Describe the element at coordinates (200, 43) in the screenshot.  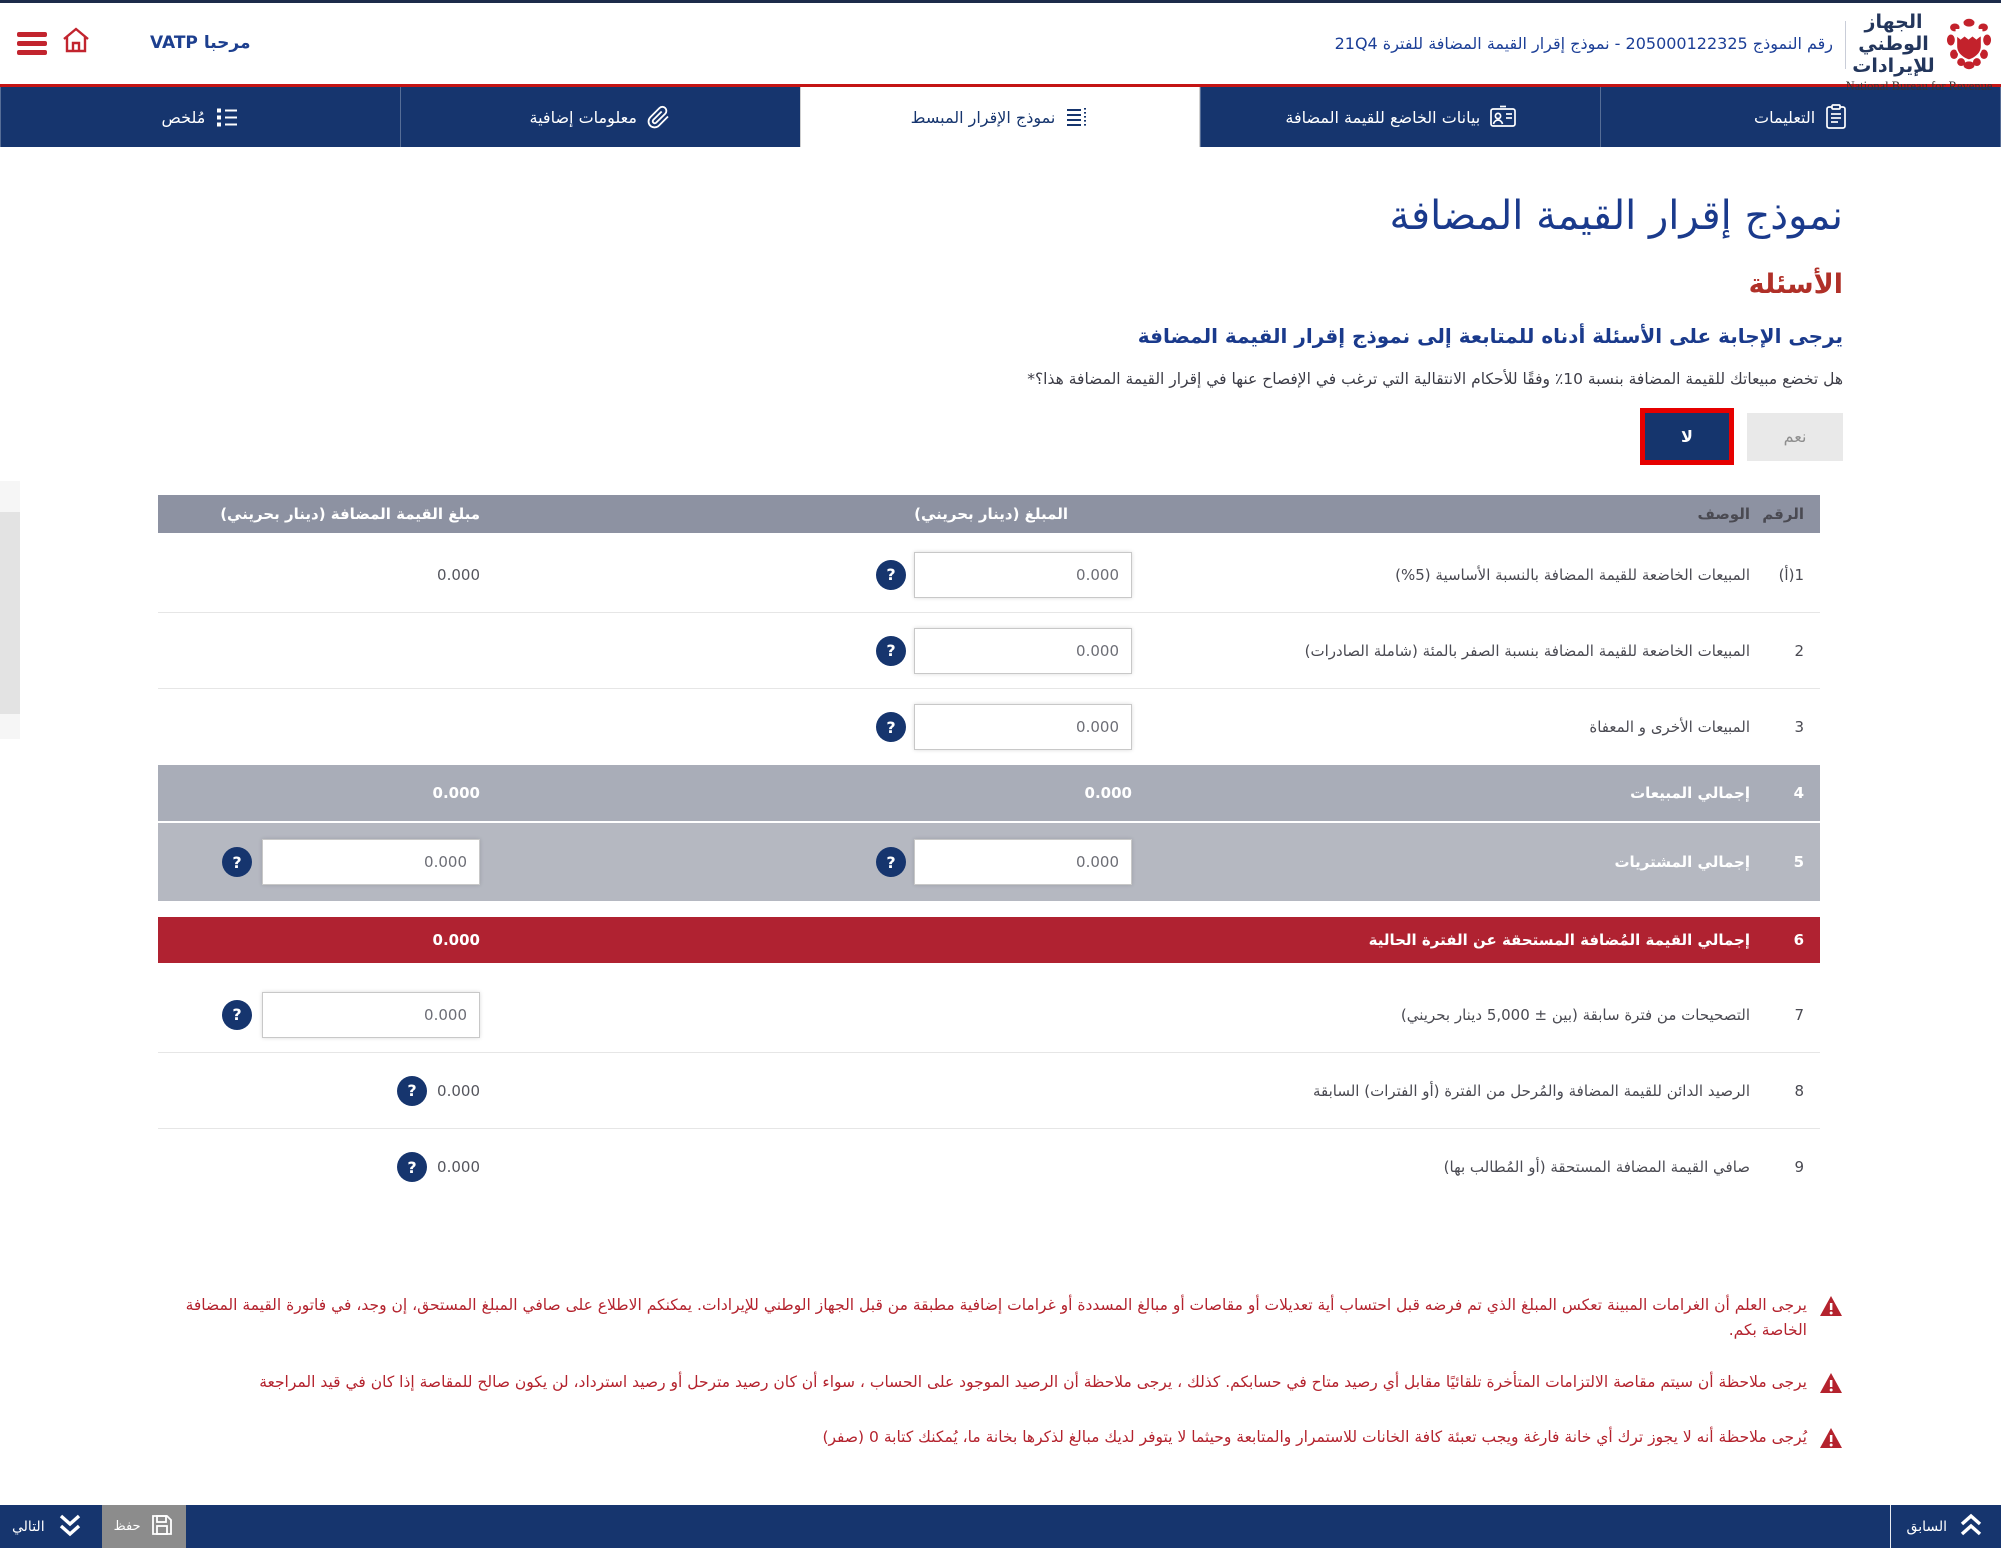
I see `welcome-text: مرحبا VATP` at that location.